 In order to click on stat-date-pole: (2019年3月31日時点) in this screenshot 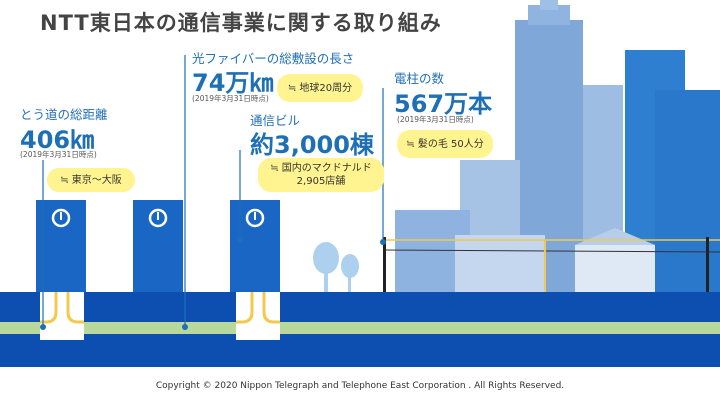, I will do `click(435, 119)`.